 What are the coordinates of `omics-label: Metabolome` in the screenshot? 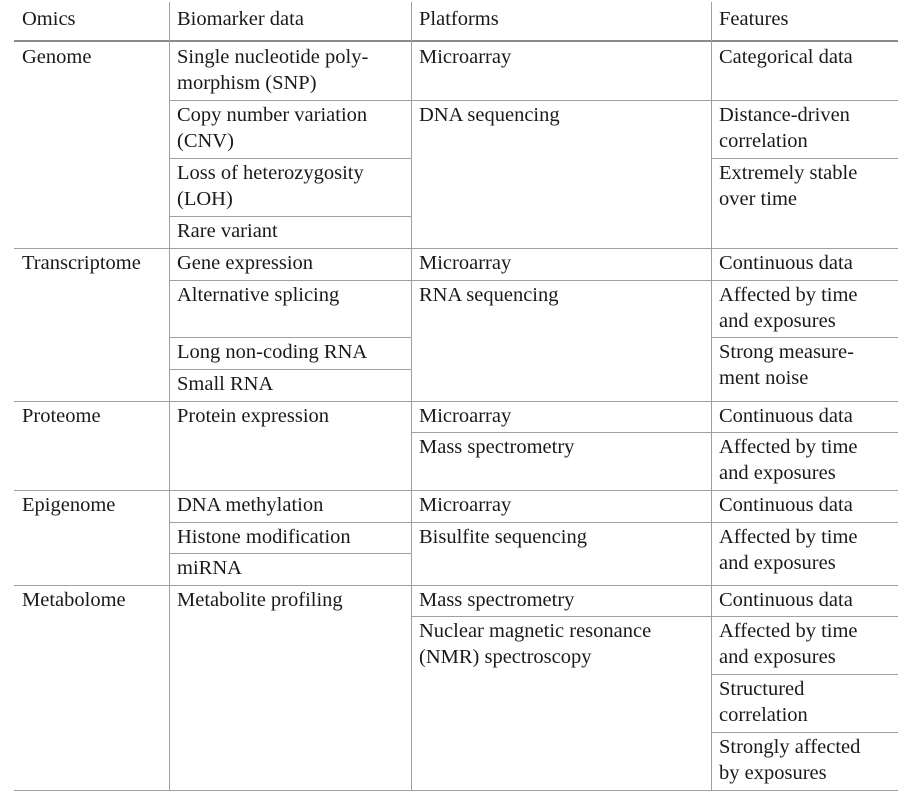 It's located at (74, 600).